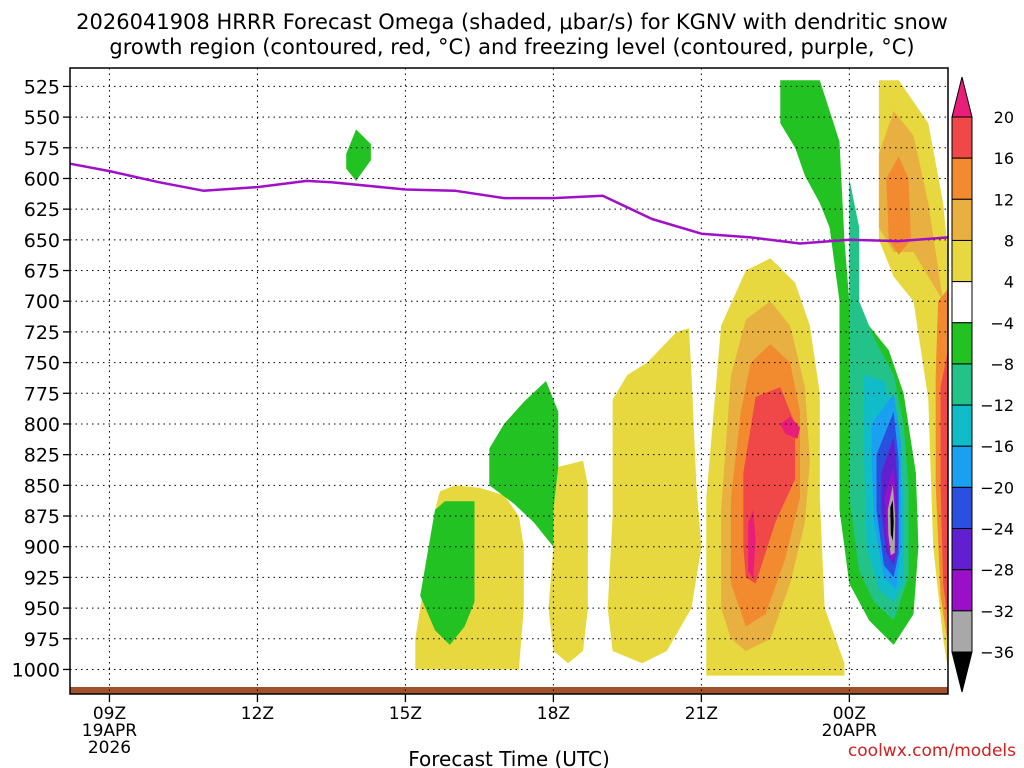 Image resolution: width=1024 pixels, height=768 pixels. I want to click on colorbar-label: −8, so click(1002, 364).